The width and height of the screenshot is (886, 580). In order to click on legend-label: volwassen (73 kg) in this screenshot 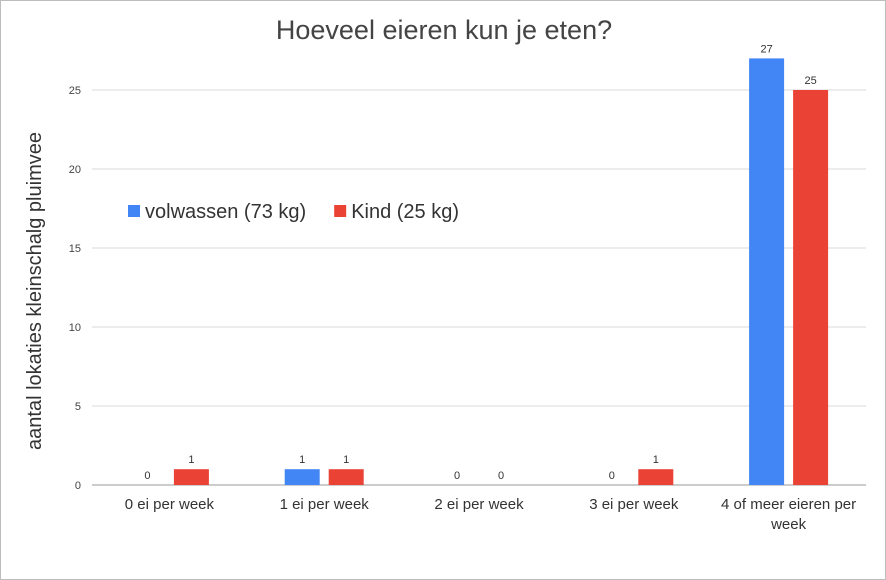, I will do `click(225, 212)`.